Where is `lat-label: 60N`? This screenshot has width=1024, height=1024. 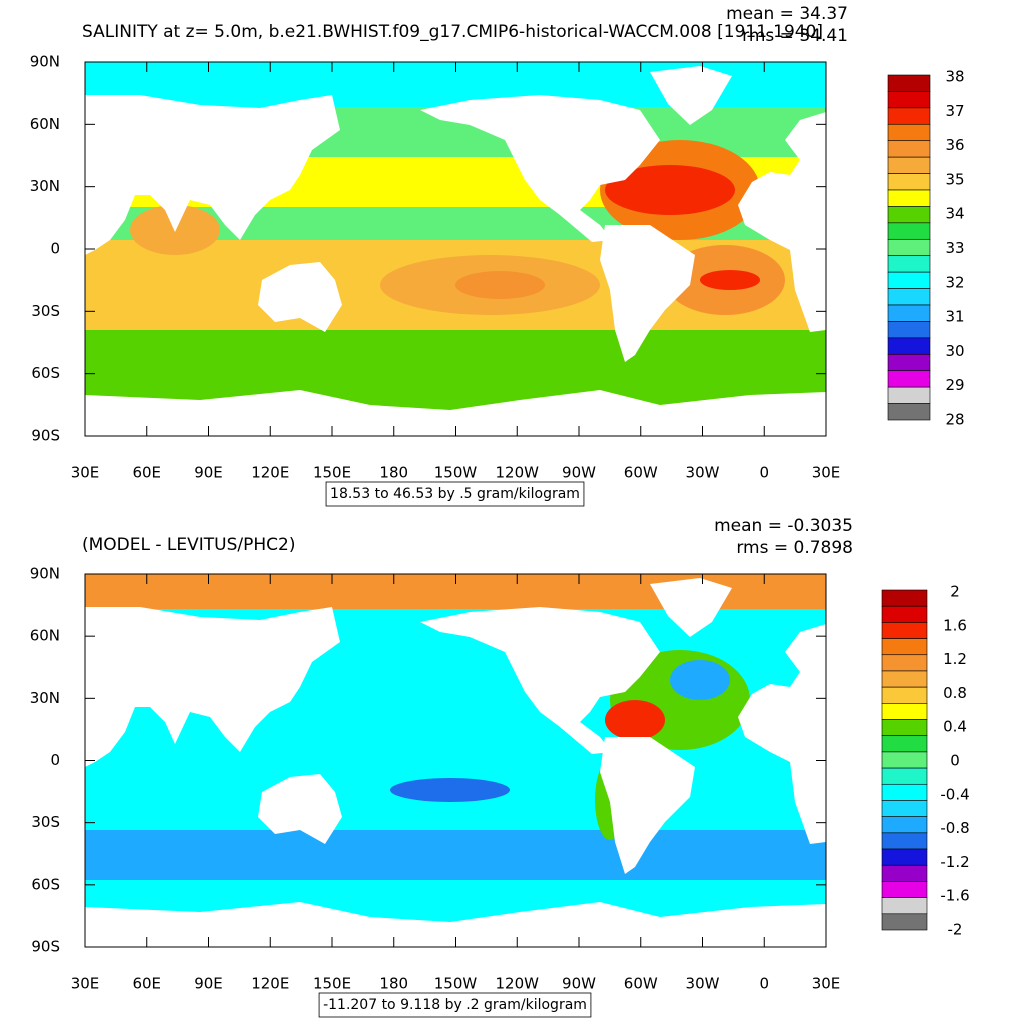 lat-label: 60N is located at coordinates (45, 636).